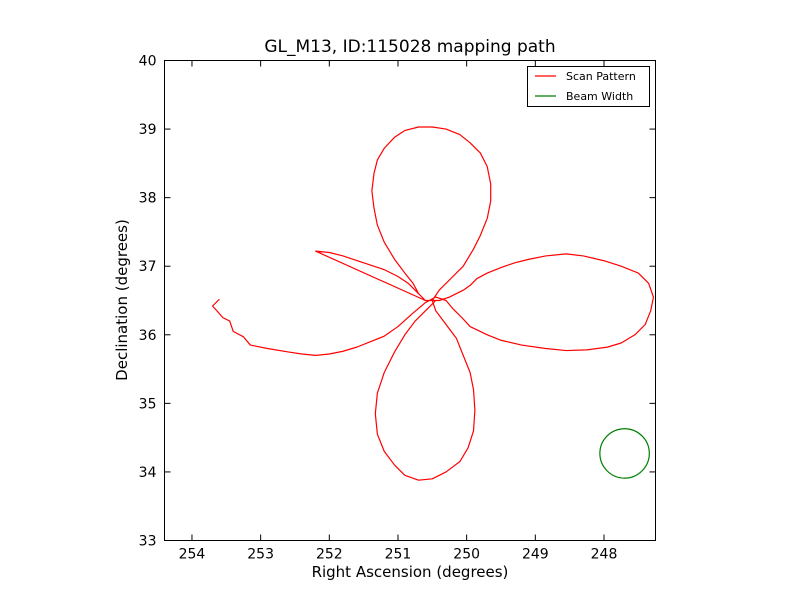 The height and width of the screenshot is (600, 800). I want to click on y-tick-label: 33, so click(148, 542).